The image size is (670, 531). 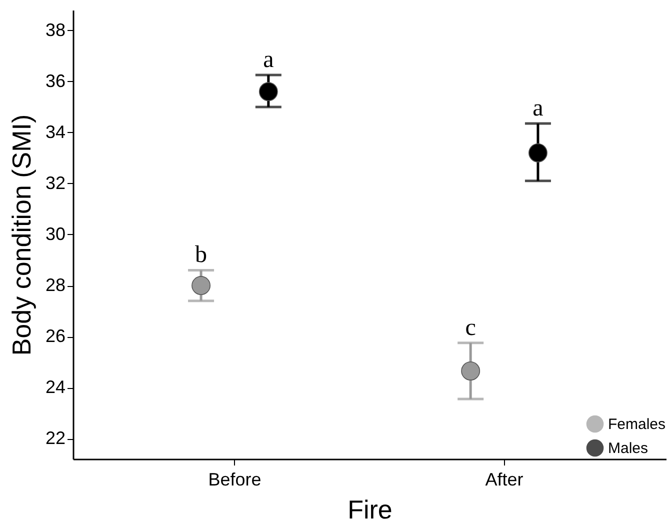 I want to click on y-tick-label: 32, so click(x=55, y=182).